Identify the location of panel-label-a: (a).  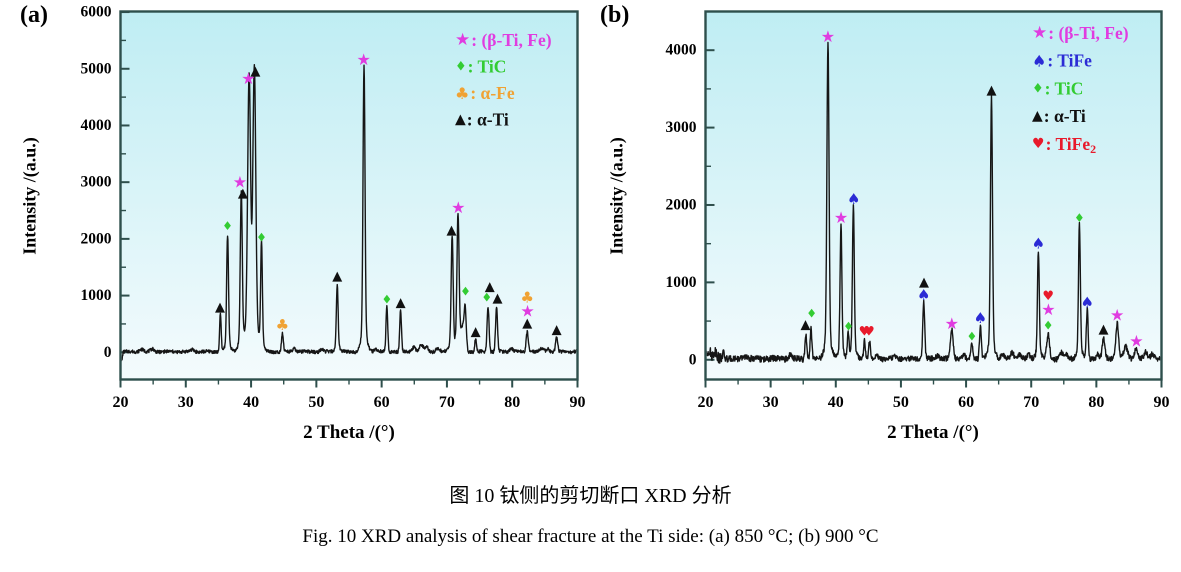
(34, 15).